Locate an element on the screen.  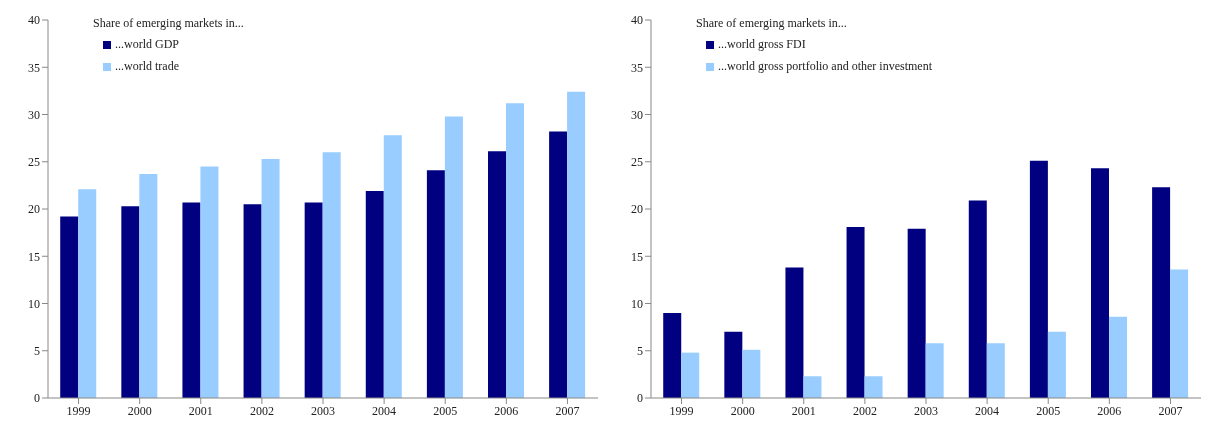
legend-label: ...world gross portfolio and other investment is located at coordinates (825, 66).